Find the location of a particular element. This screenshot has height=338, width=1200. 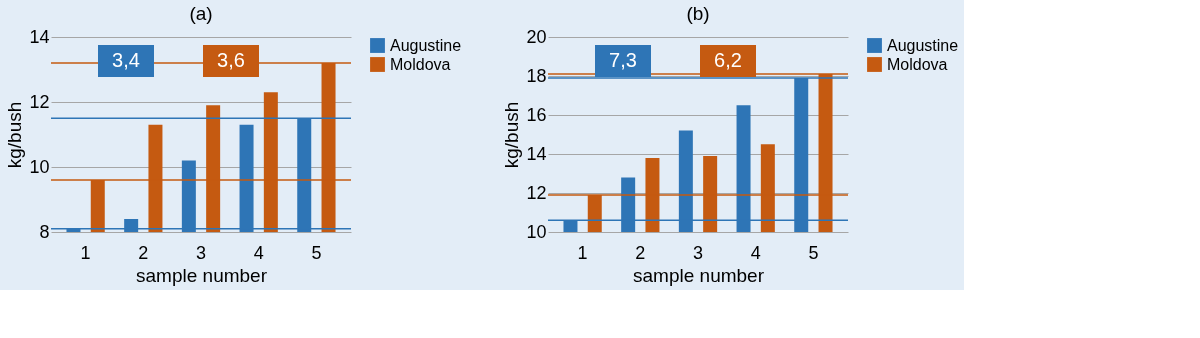

annotation: 3,6 is located at coordinates (231, 60).